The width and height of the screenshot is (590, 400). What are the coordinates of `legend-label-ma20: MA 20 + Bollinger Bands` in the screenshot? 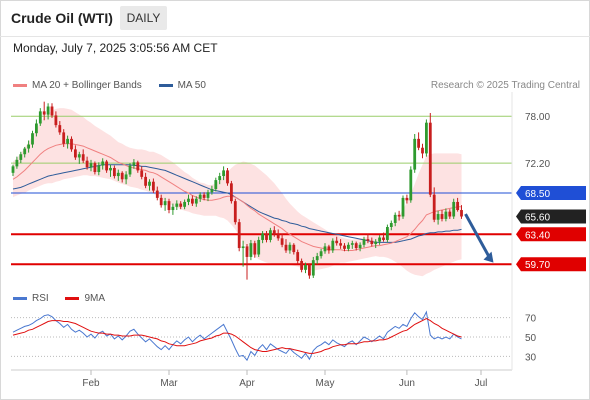 It's located at (87, 85).